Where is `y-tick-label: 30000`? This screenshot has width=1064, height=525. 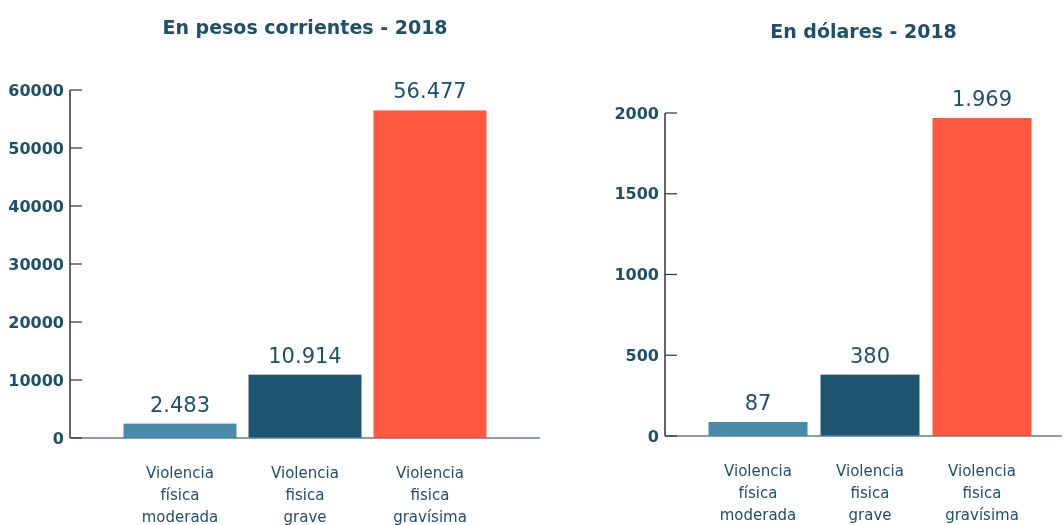
y-tick-label: 30000 is located at coordinates (36, 264).